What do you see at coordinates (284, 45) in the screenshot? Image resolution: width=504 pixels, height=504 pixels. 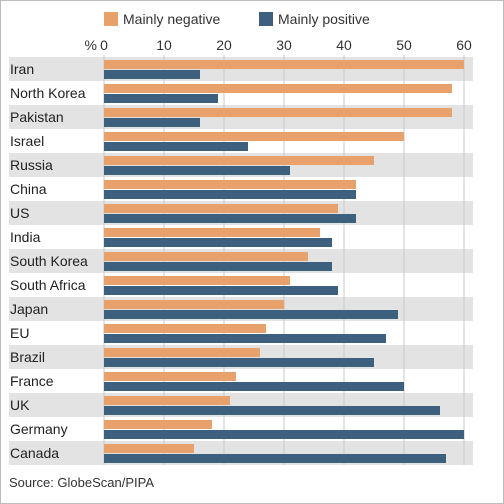 I see `x-tick-label: 30` at bounding box center [284, 45].